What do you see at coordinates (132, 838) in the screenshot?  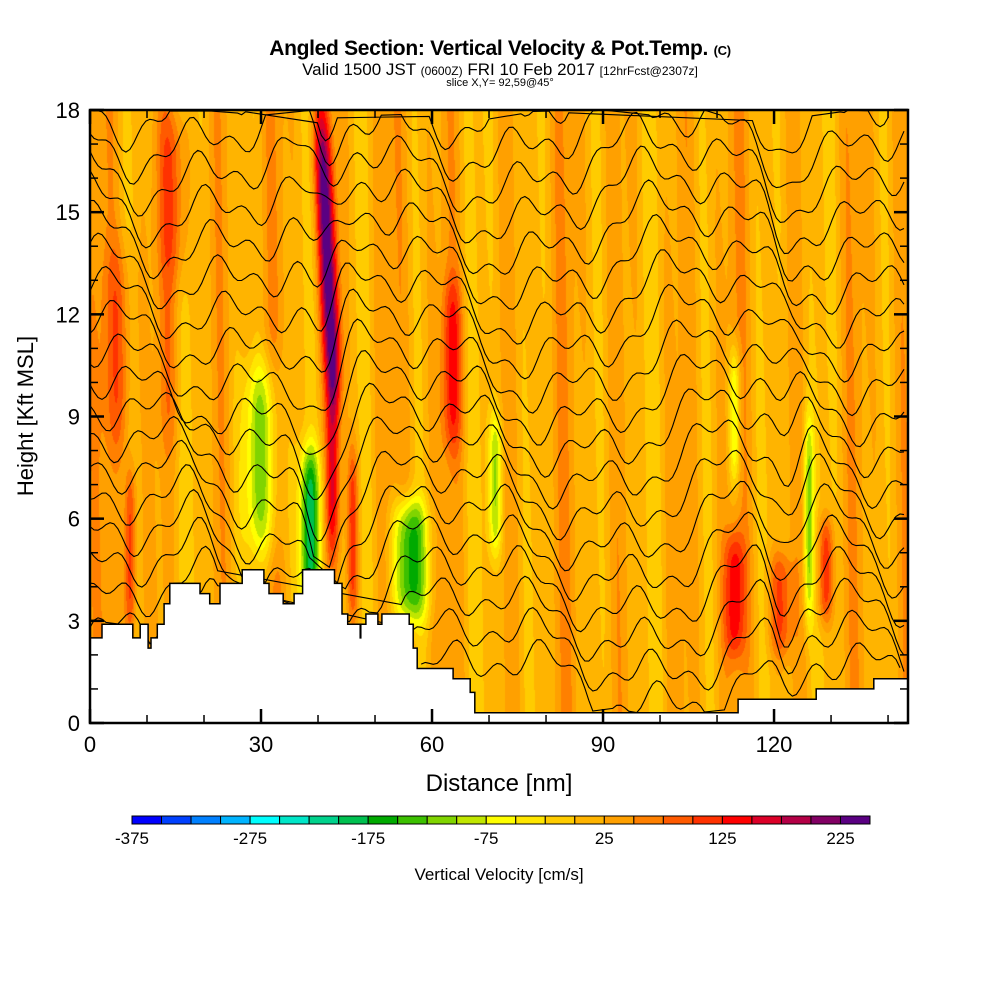 I see `colorbar-tick-label: -375` at bounding box center [132, 838].